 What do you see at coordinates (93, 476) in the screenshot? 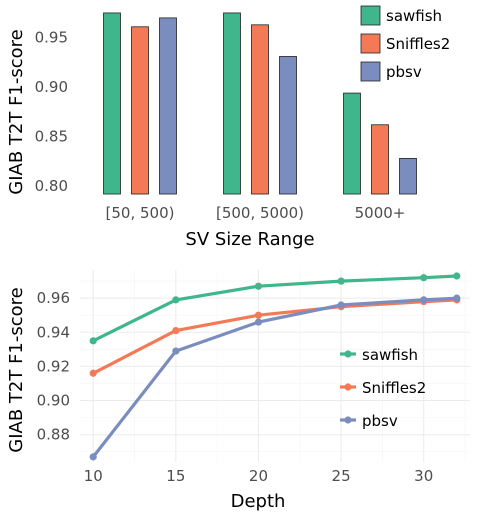
I see `x-tick-label: 10` at bounding box center [93, 476].